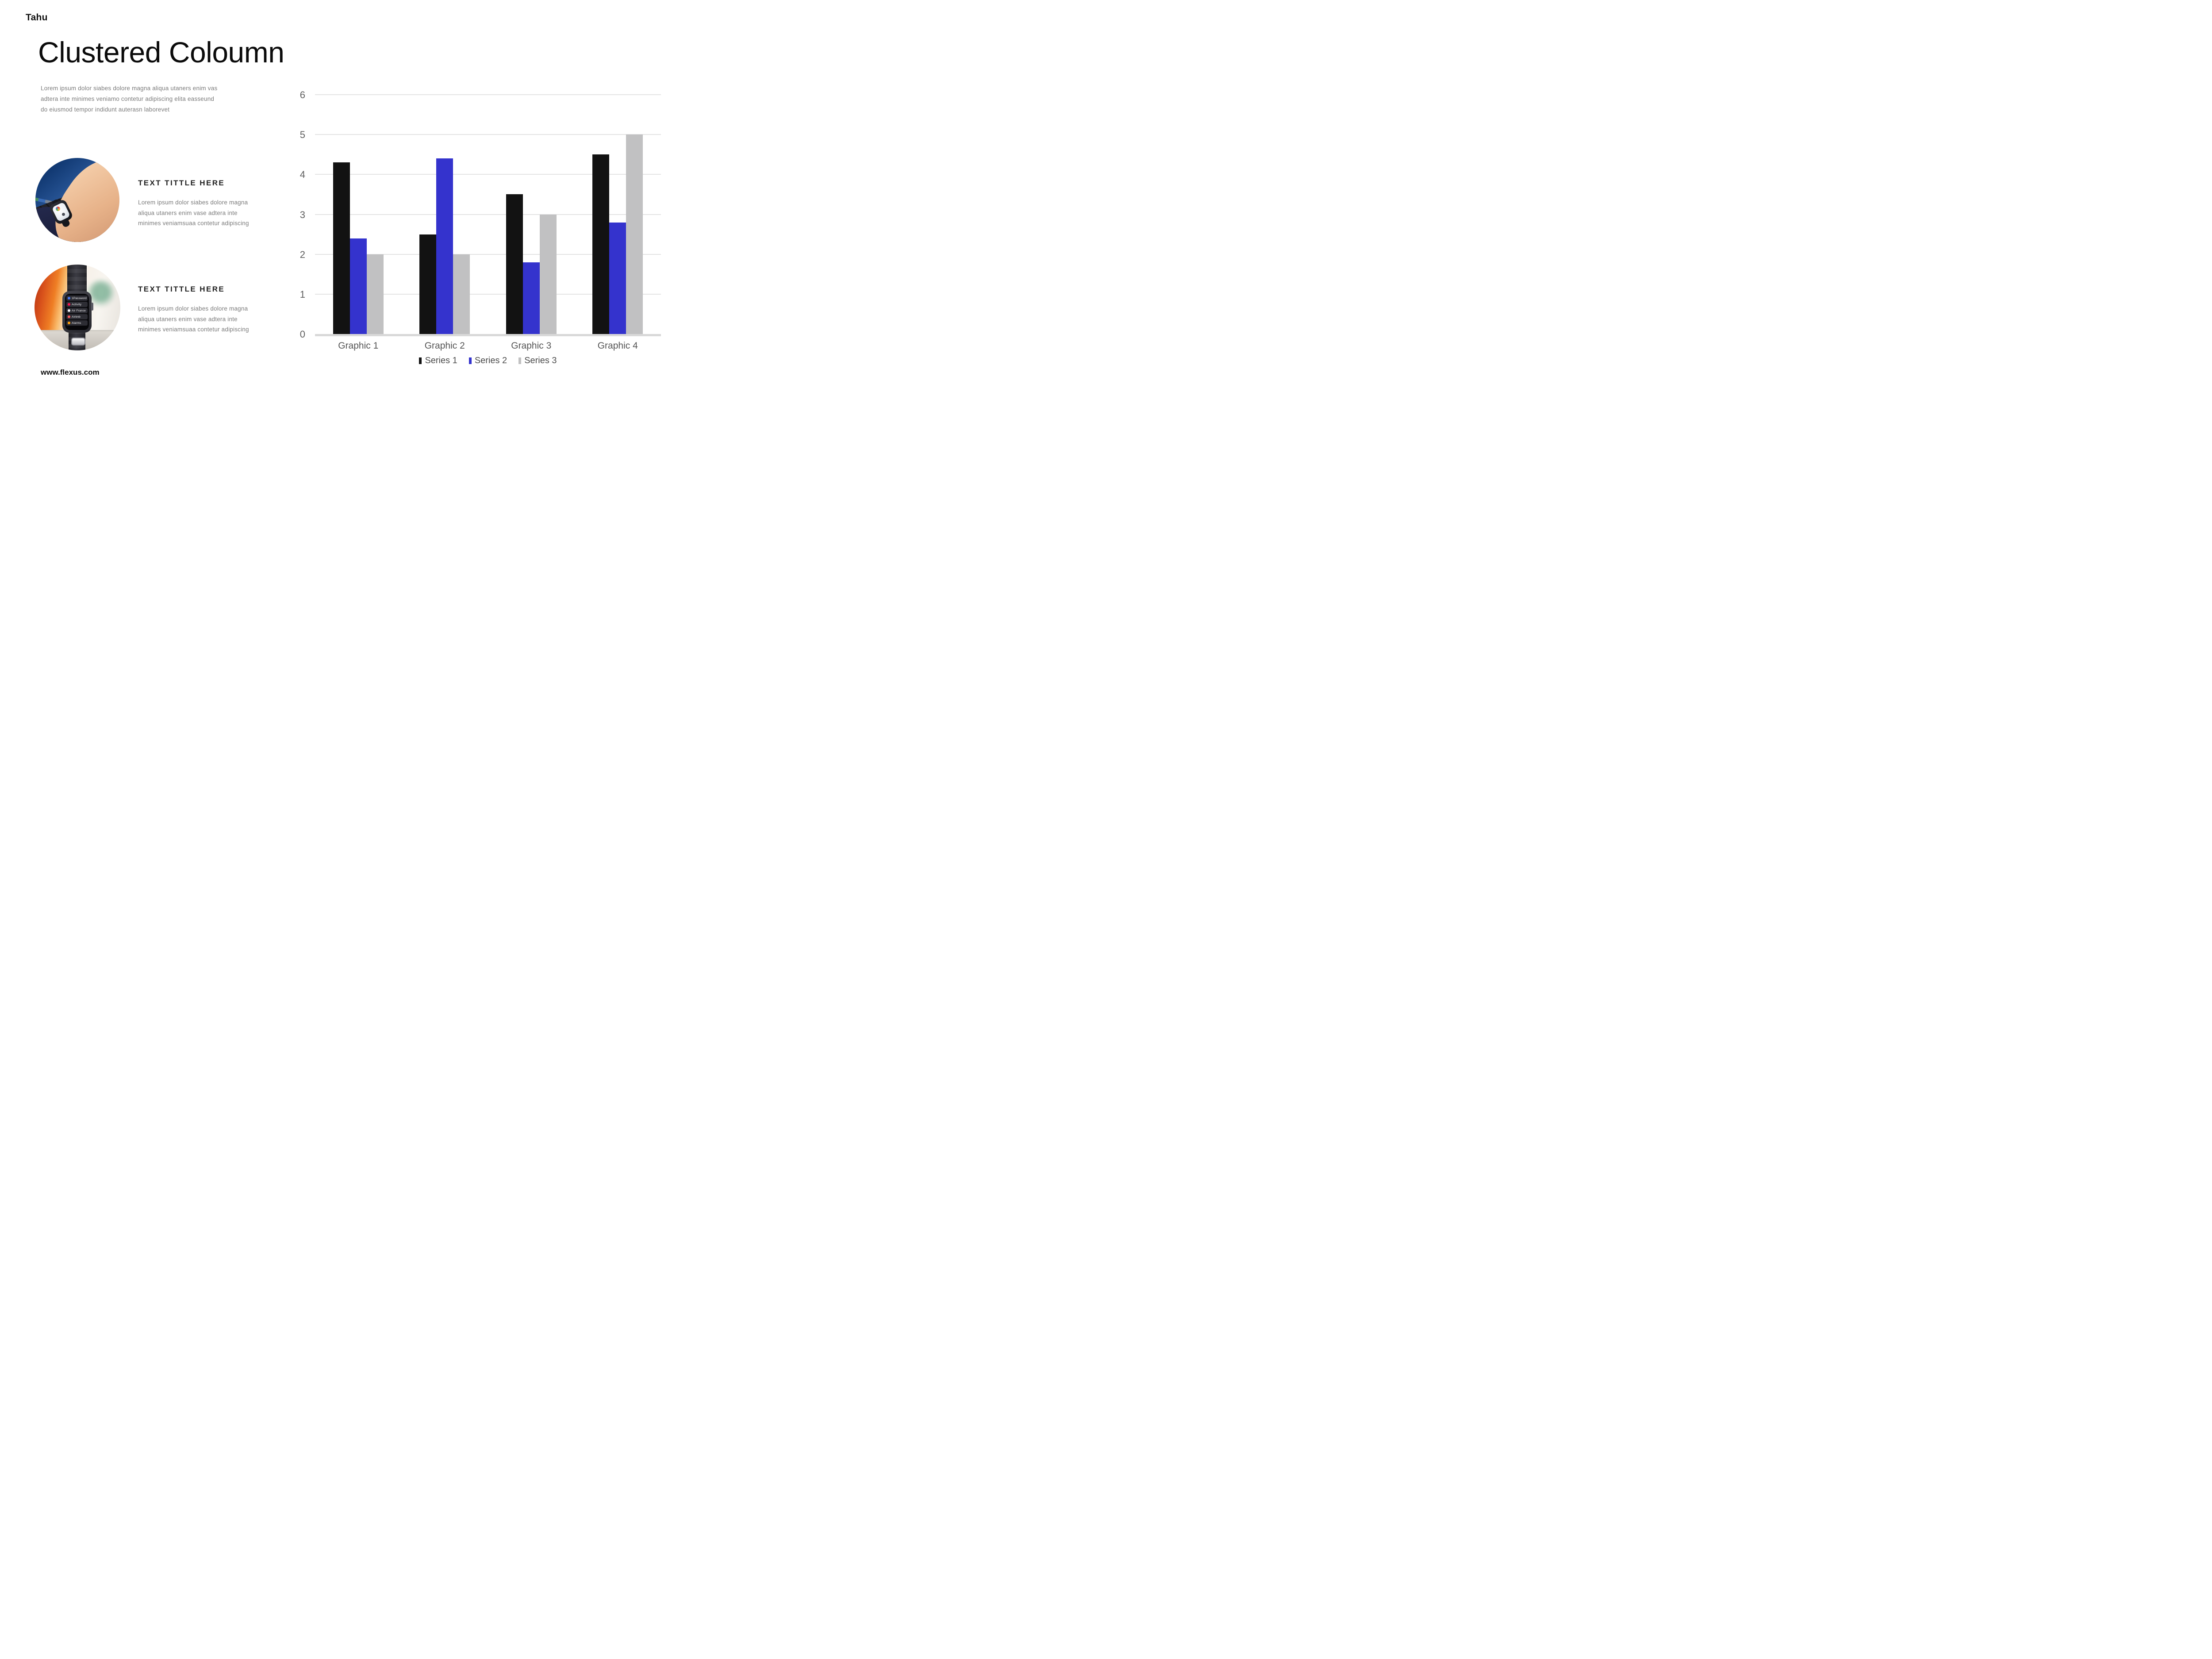  Describe the element at coordinates (77, 200) in the screenshot. I see `feature-photo-wrist-watch` at that location.